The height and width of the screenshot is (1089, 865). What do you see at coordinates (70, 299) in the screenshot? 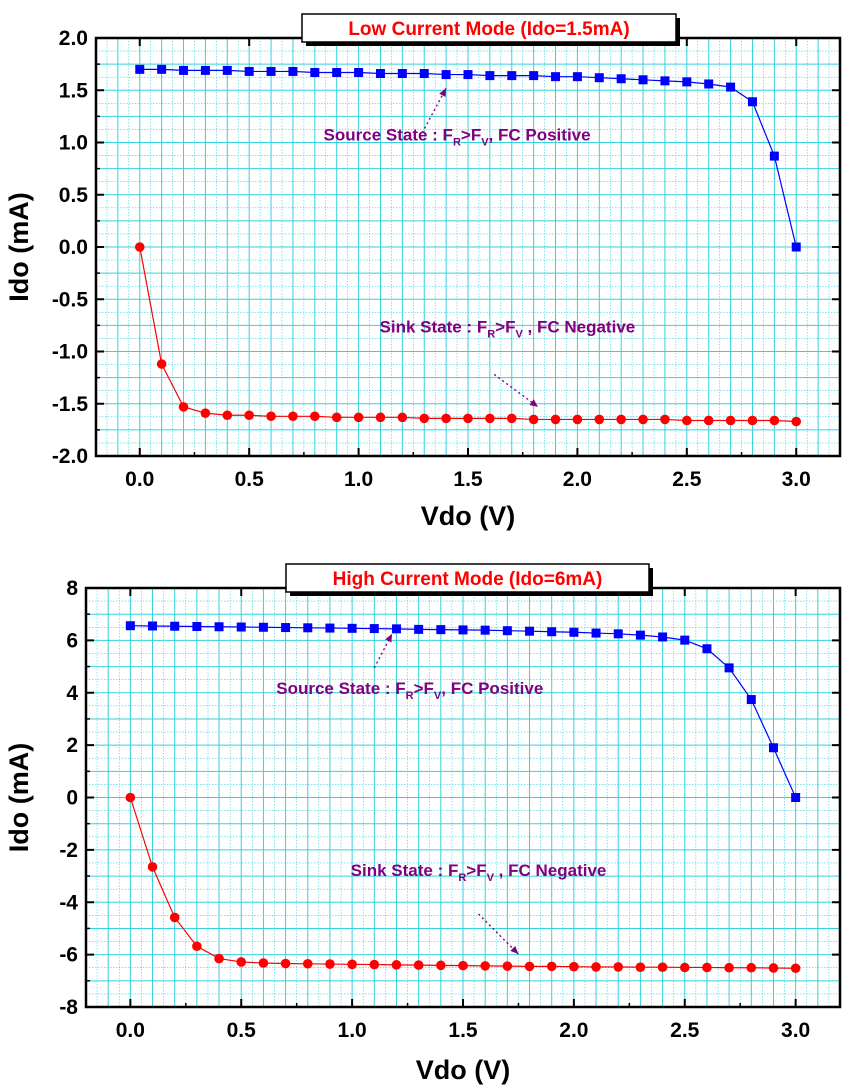
I see `y-tick-label: -0.5` at bounding box center [70, 299].